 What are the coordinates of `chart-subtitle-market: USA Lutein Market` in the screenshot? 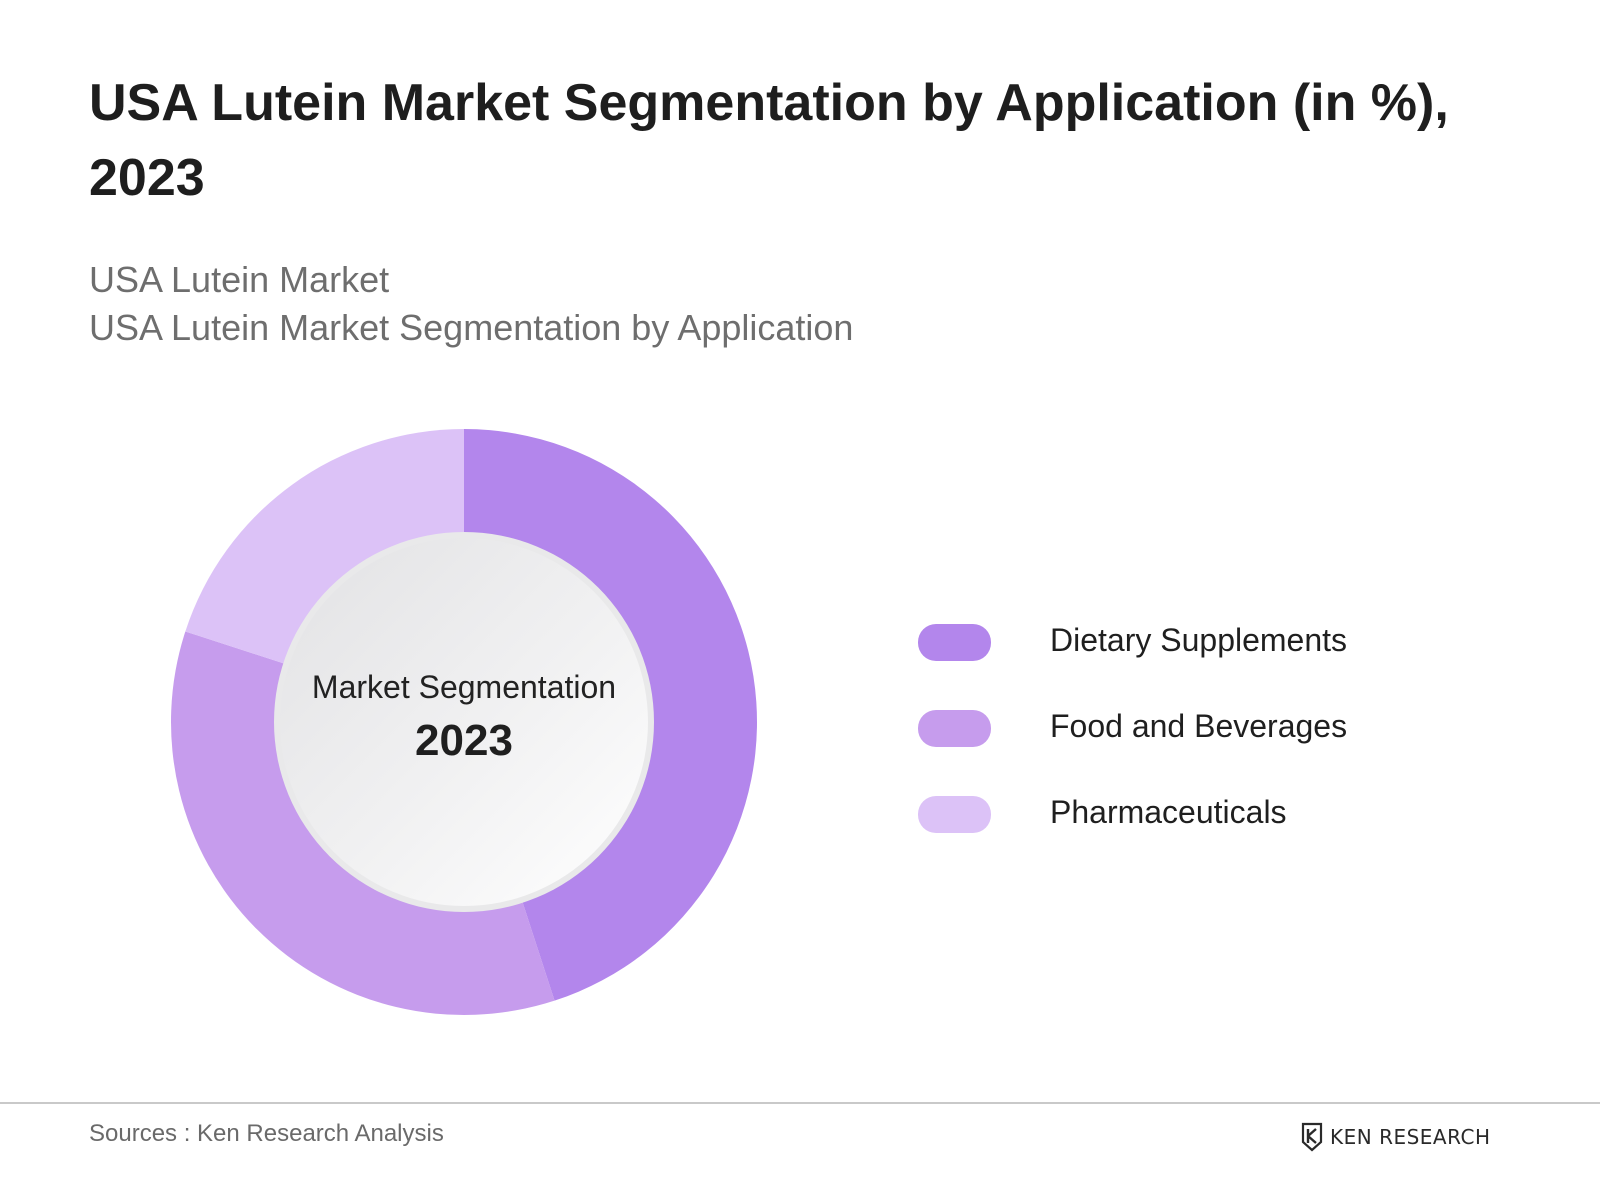 It's located at (239, 279).